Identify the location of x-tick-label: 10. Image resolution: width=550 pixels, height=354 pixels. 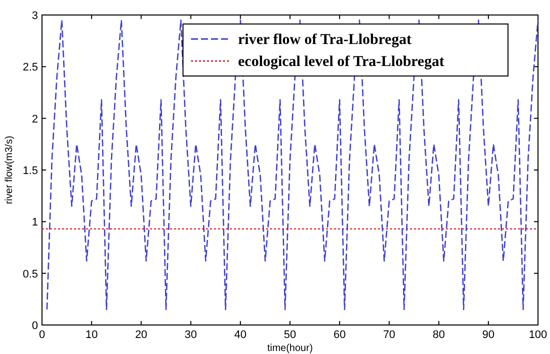
(91, 335).